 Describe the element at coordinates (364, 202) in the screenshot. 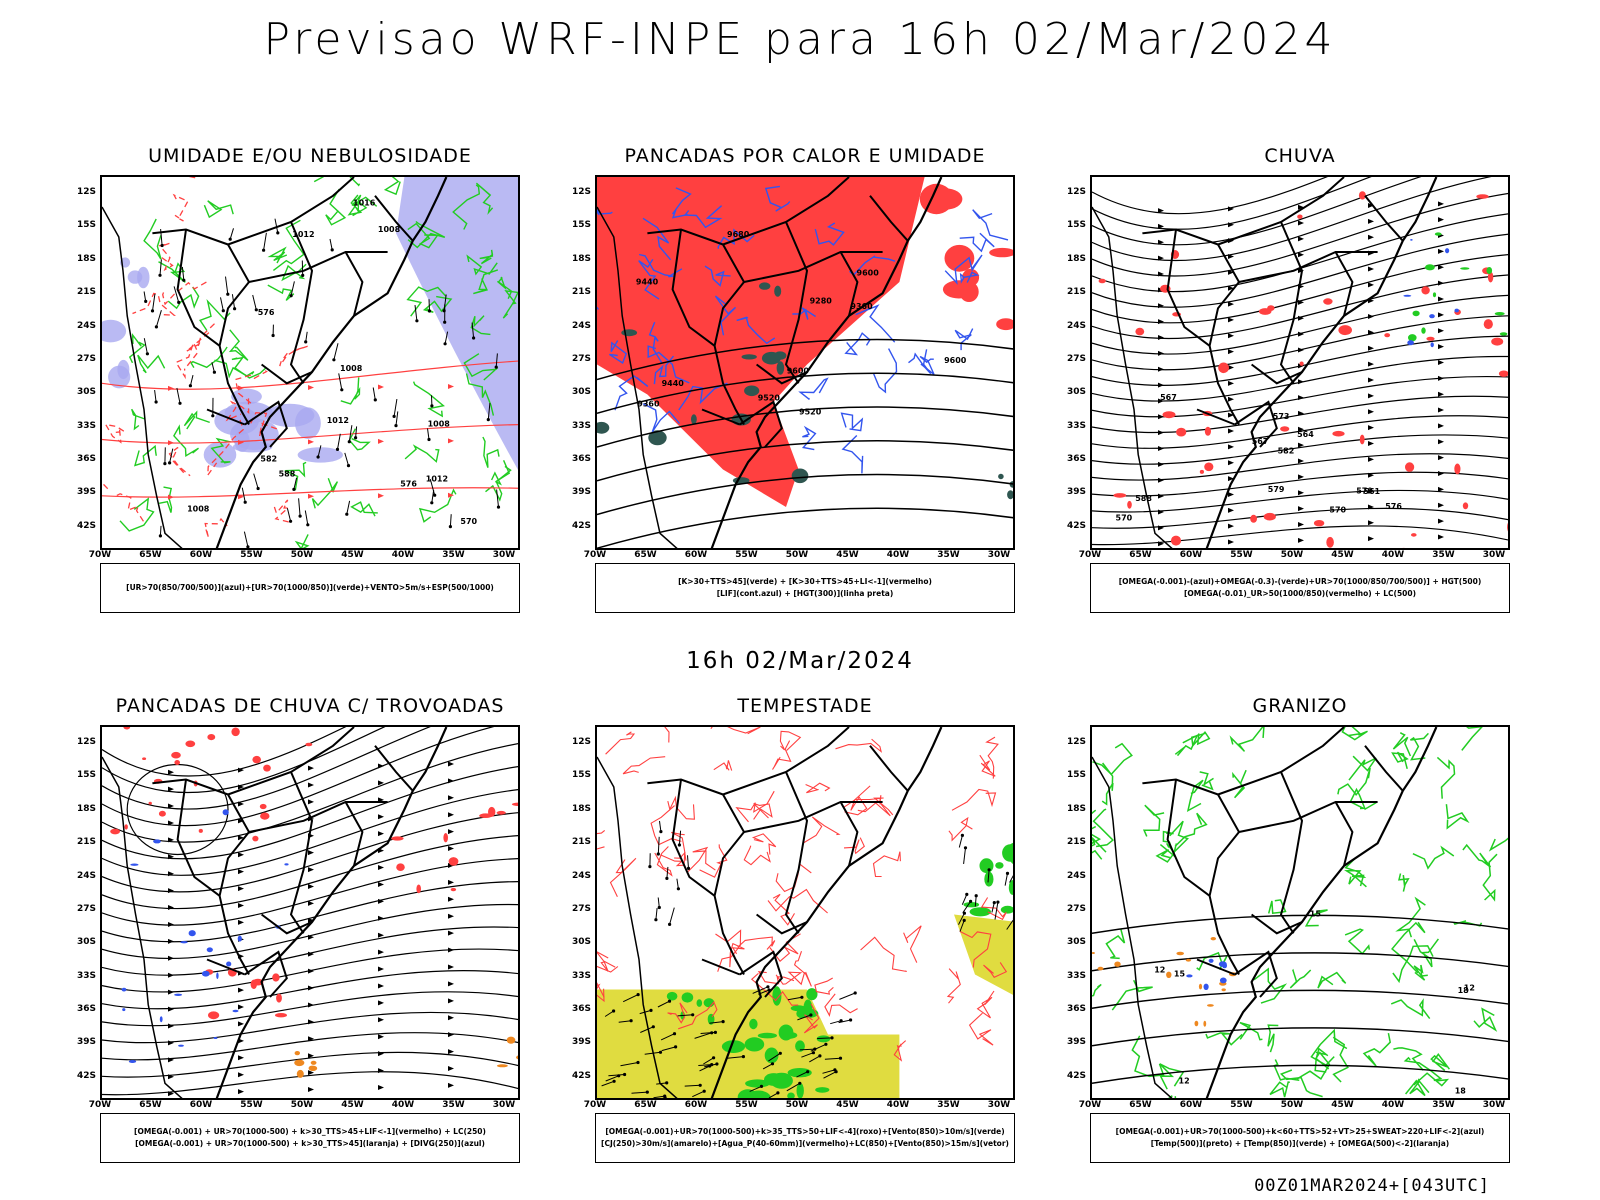

I see `contour-label: 1016` at that location.